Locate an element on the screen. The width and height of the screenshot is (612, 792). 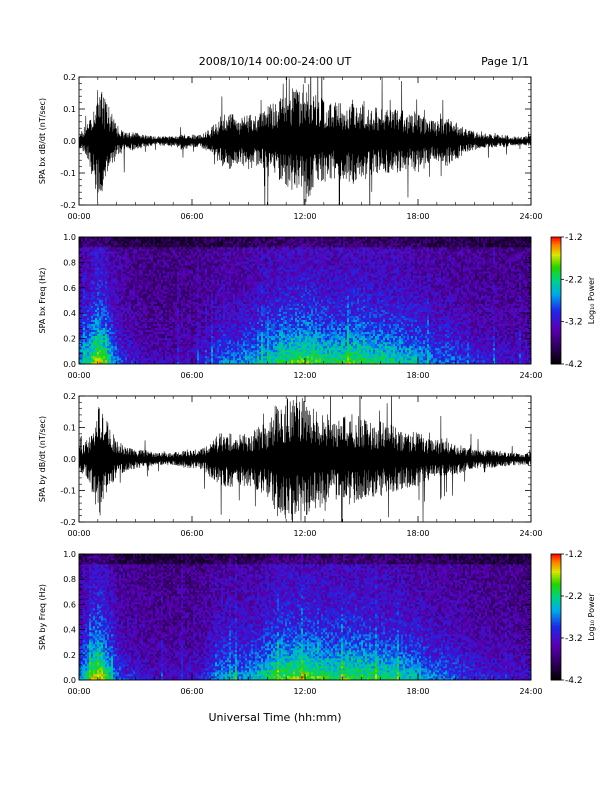
y-axis-label: SPA by dB/dt (nT/sec) is located at coordinates (42, 459).